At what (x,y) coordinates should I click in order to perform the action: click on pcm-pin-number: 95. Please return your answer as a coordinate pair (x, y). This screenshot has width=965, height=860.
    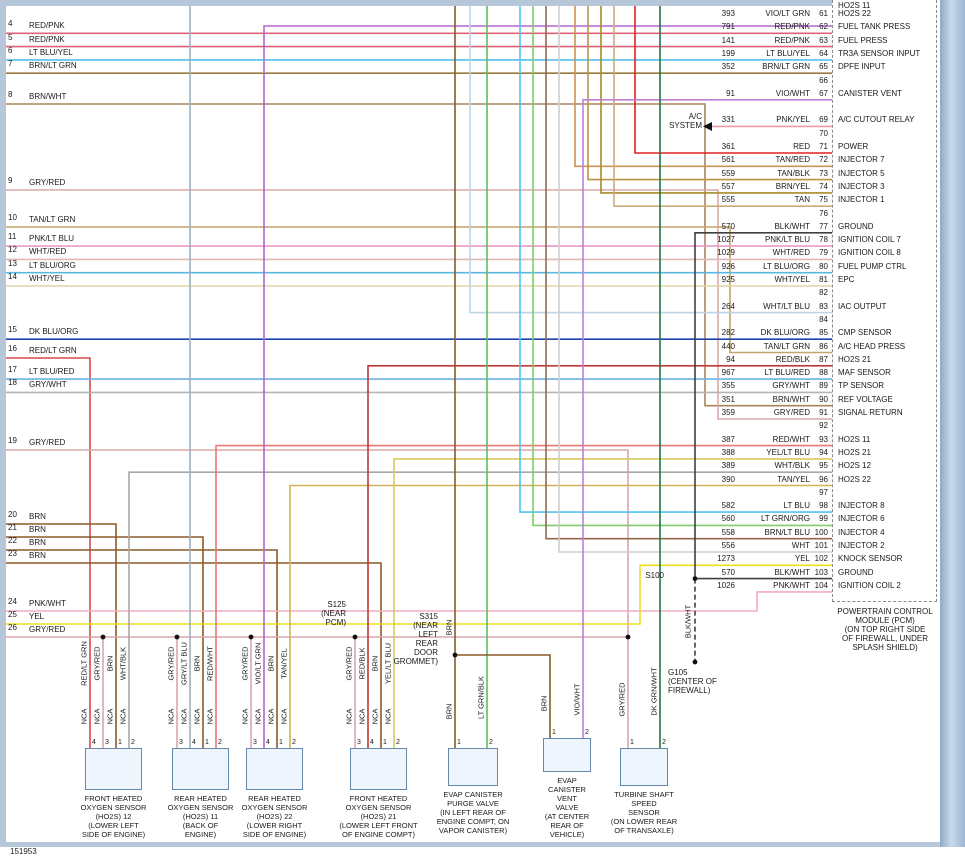
    Looking at the image, I should click on (823, 466).